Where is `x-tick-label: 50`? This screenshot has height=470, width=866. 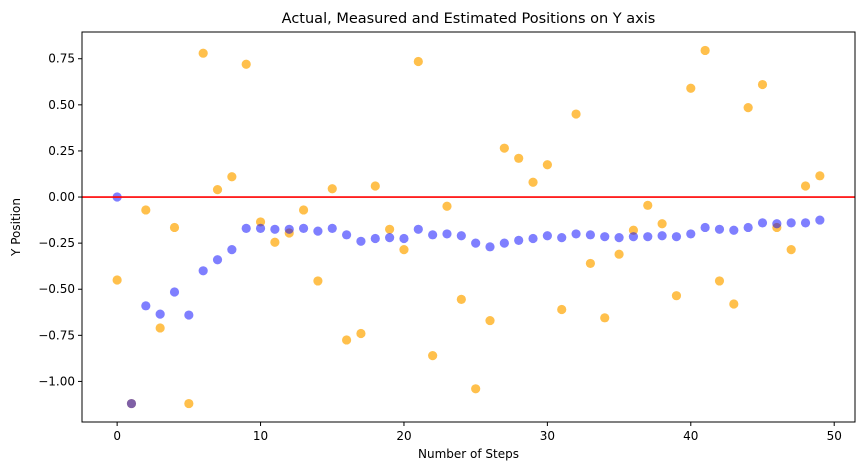
x-tick-label: 50 is located at coordinates (834, 436).